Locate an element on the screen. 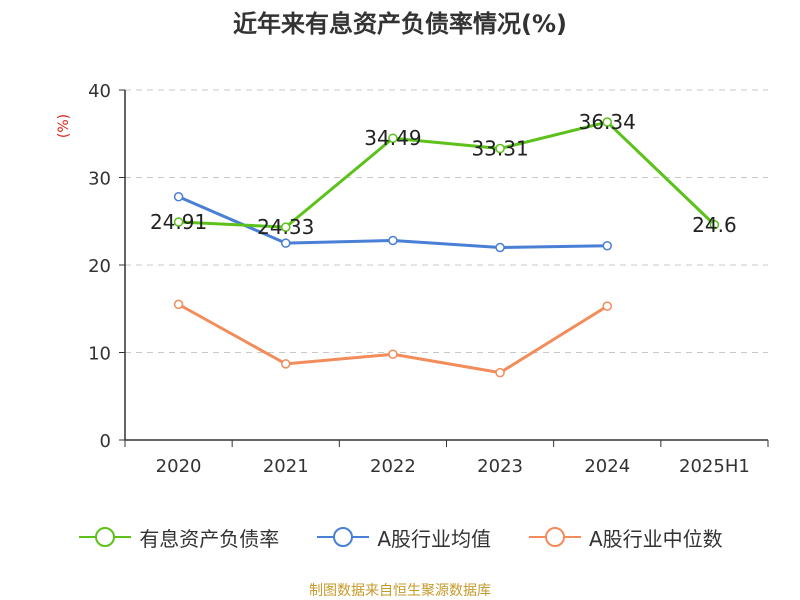 This screenshot has width=800, height=600. legend-item-interest-bearing-ratio: 有息资产负债率 is located at coordinates (178, 537).